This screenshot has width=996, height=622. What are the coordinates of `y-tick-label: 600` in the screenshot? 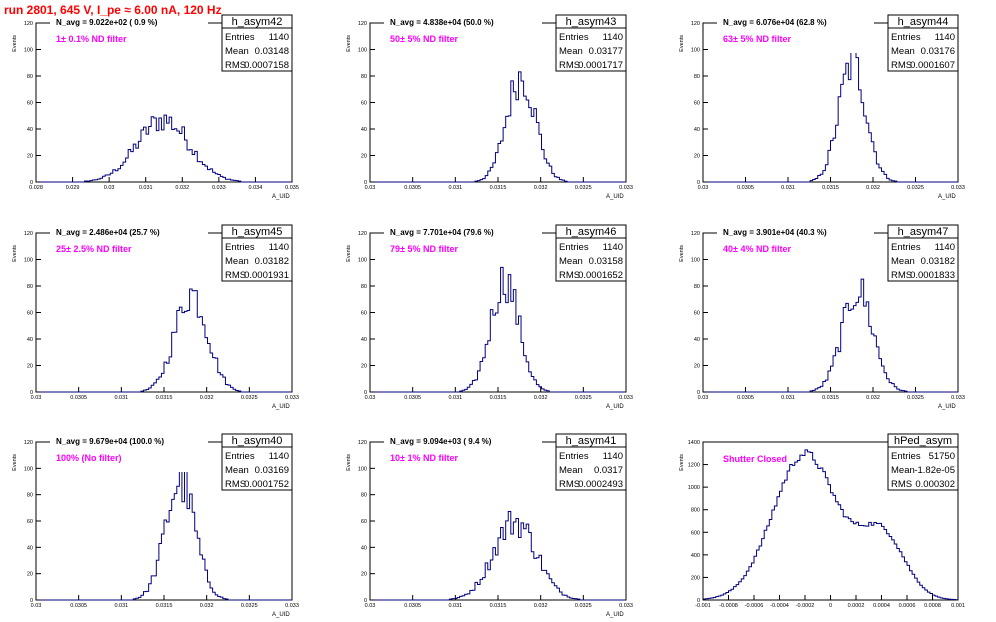 It's located at (695, 533).